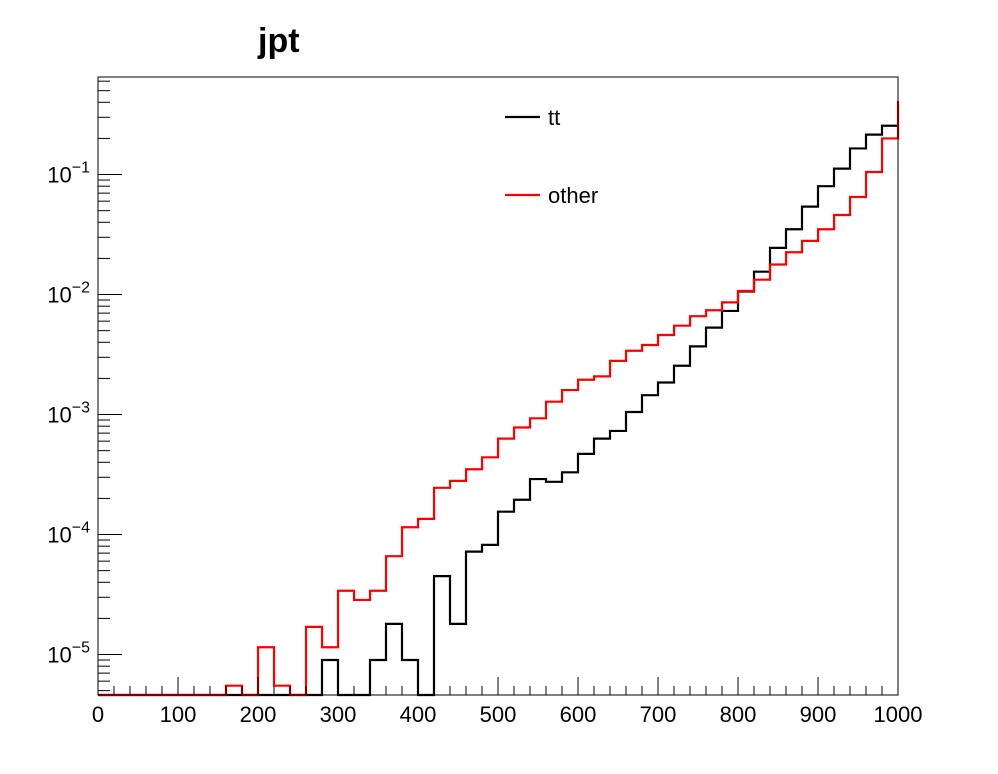  I want to click on legend-label-other: other, so click(573, 195).